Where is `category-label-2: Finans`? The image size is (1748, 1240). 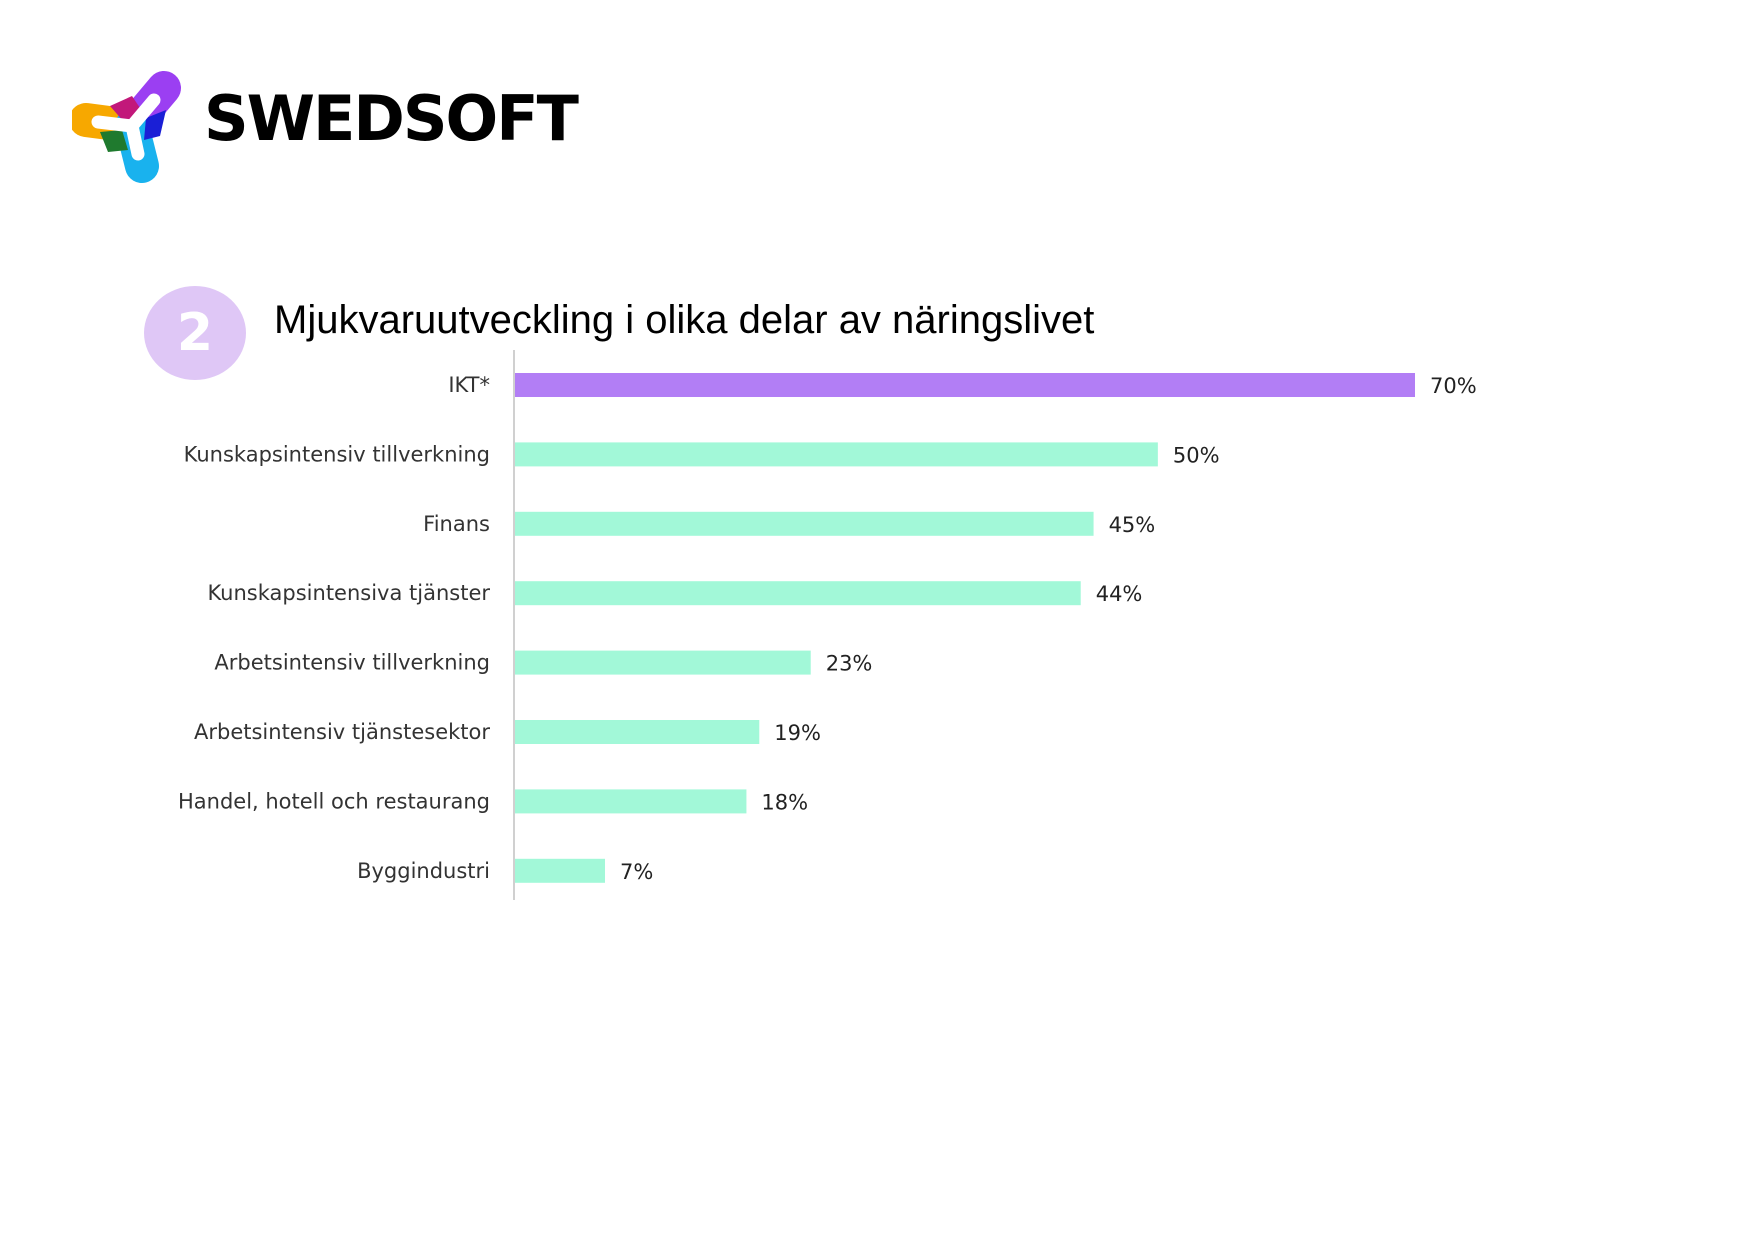 category-label-2: Finans is located at coordinates (456, 524).